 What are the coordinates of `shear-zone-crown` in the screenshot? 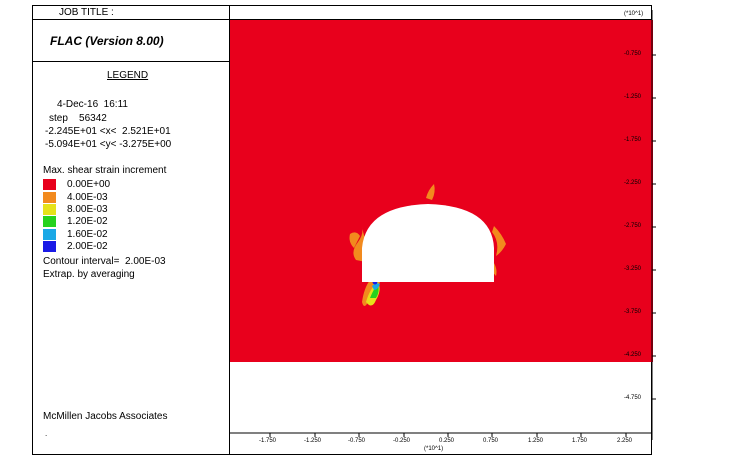 It's located at (430, 192).